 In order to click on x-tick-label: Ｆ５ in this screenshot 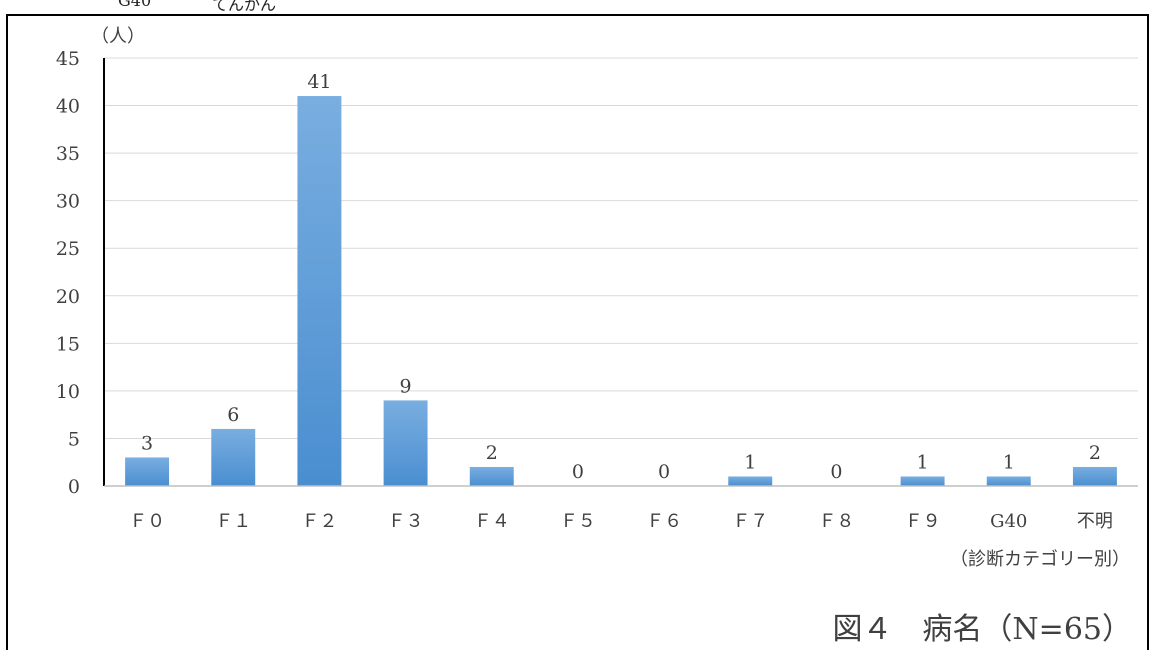, I will do `click(578, 521)`.